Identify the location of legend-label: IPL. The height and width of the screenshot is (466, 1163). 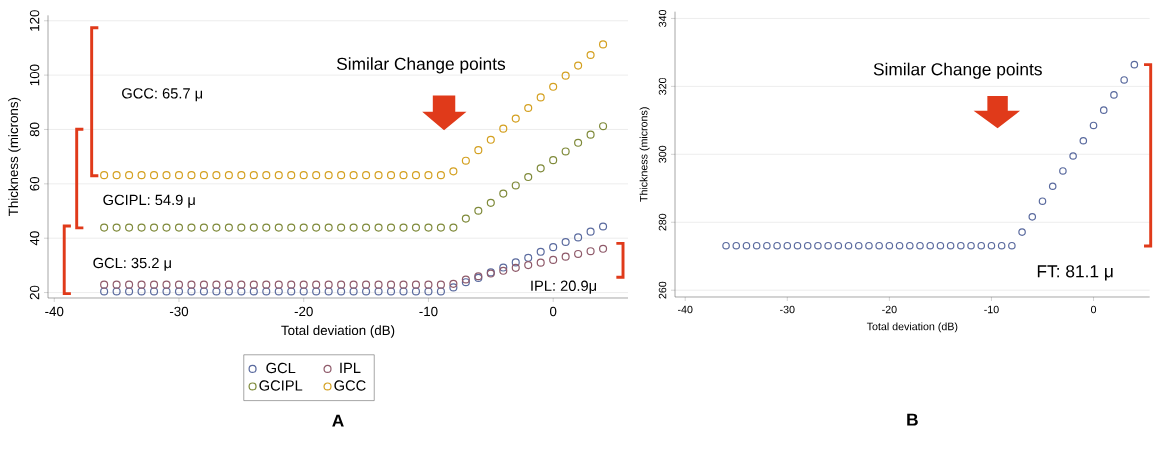
(350, 367).